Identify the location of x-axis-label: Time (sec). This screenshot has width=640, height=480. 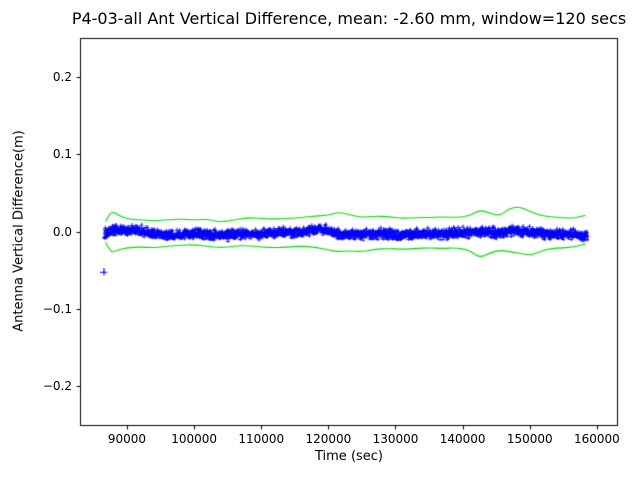
(349, 456).